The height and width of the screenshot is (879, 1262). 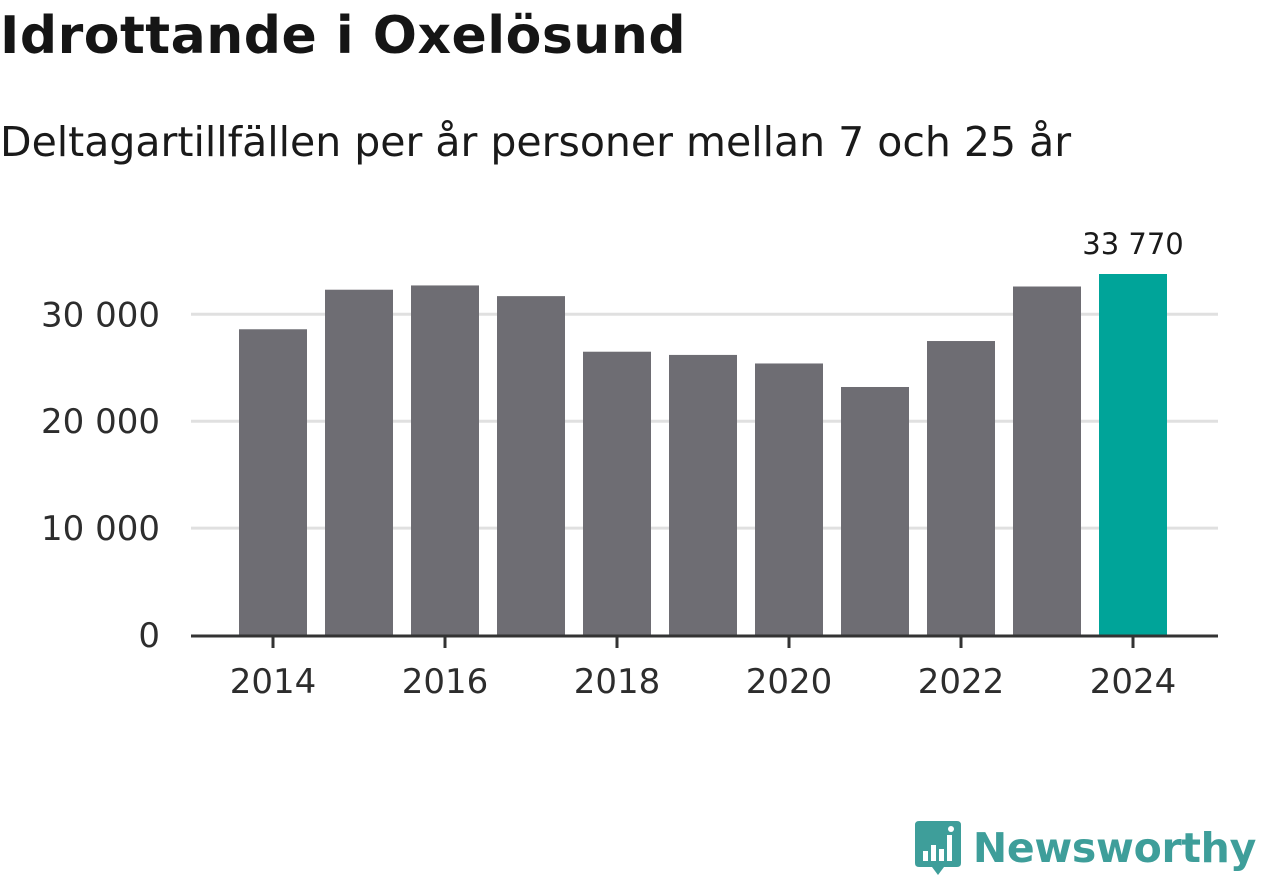 I want to click on y-tick-label: 20 000, so click(x=100, y=422).